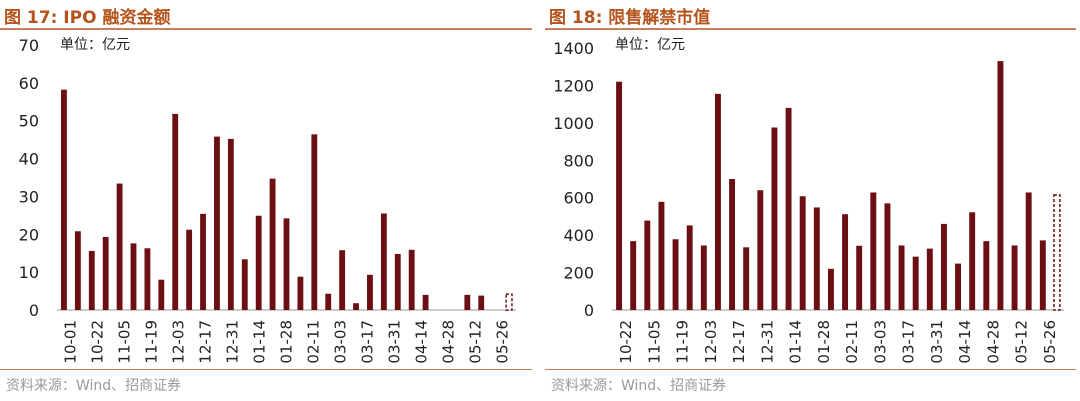  What do you see at coordinates (578, 198) in the screenshot?
I see `y-tick-label: 600` at bounding box center [578, 198].